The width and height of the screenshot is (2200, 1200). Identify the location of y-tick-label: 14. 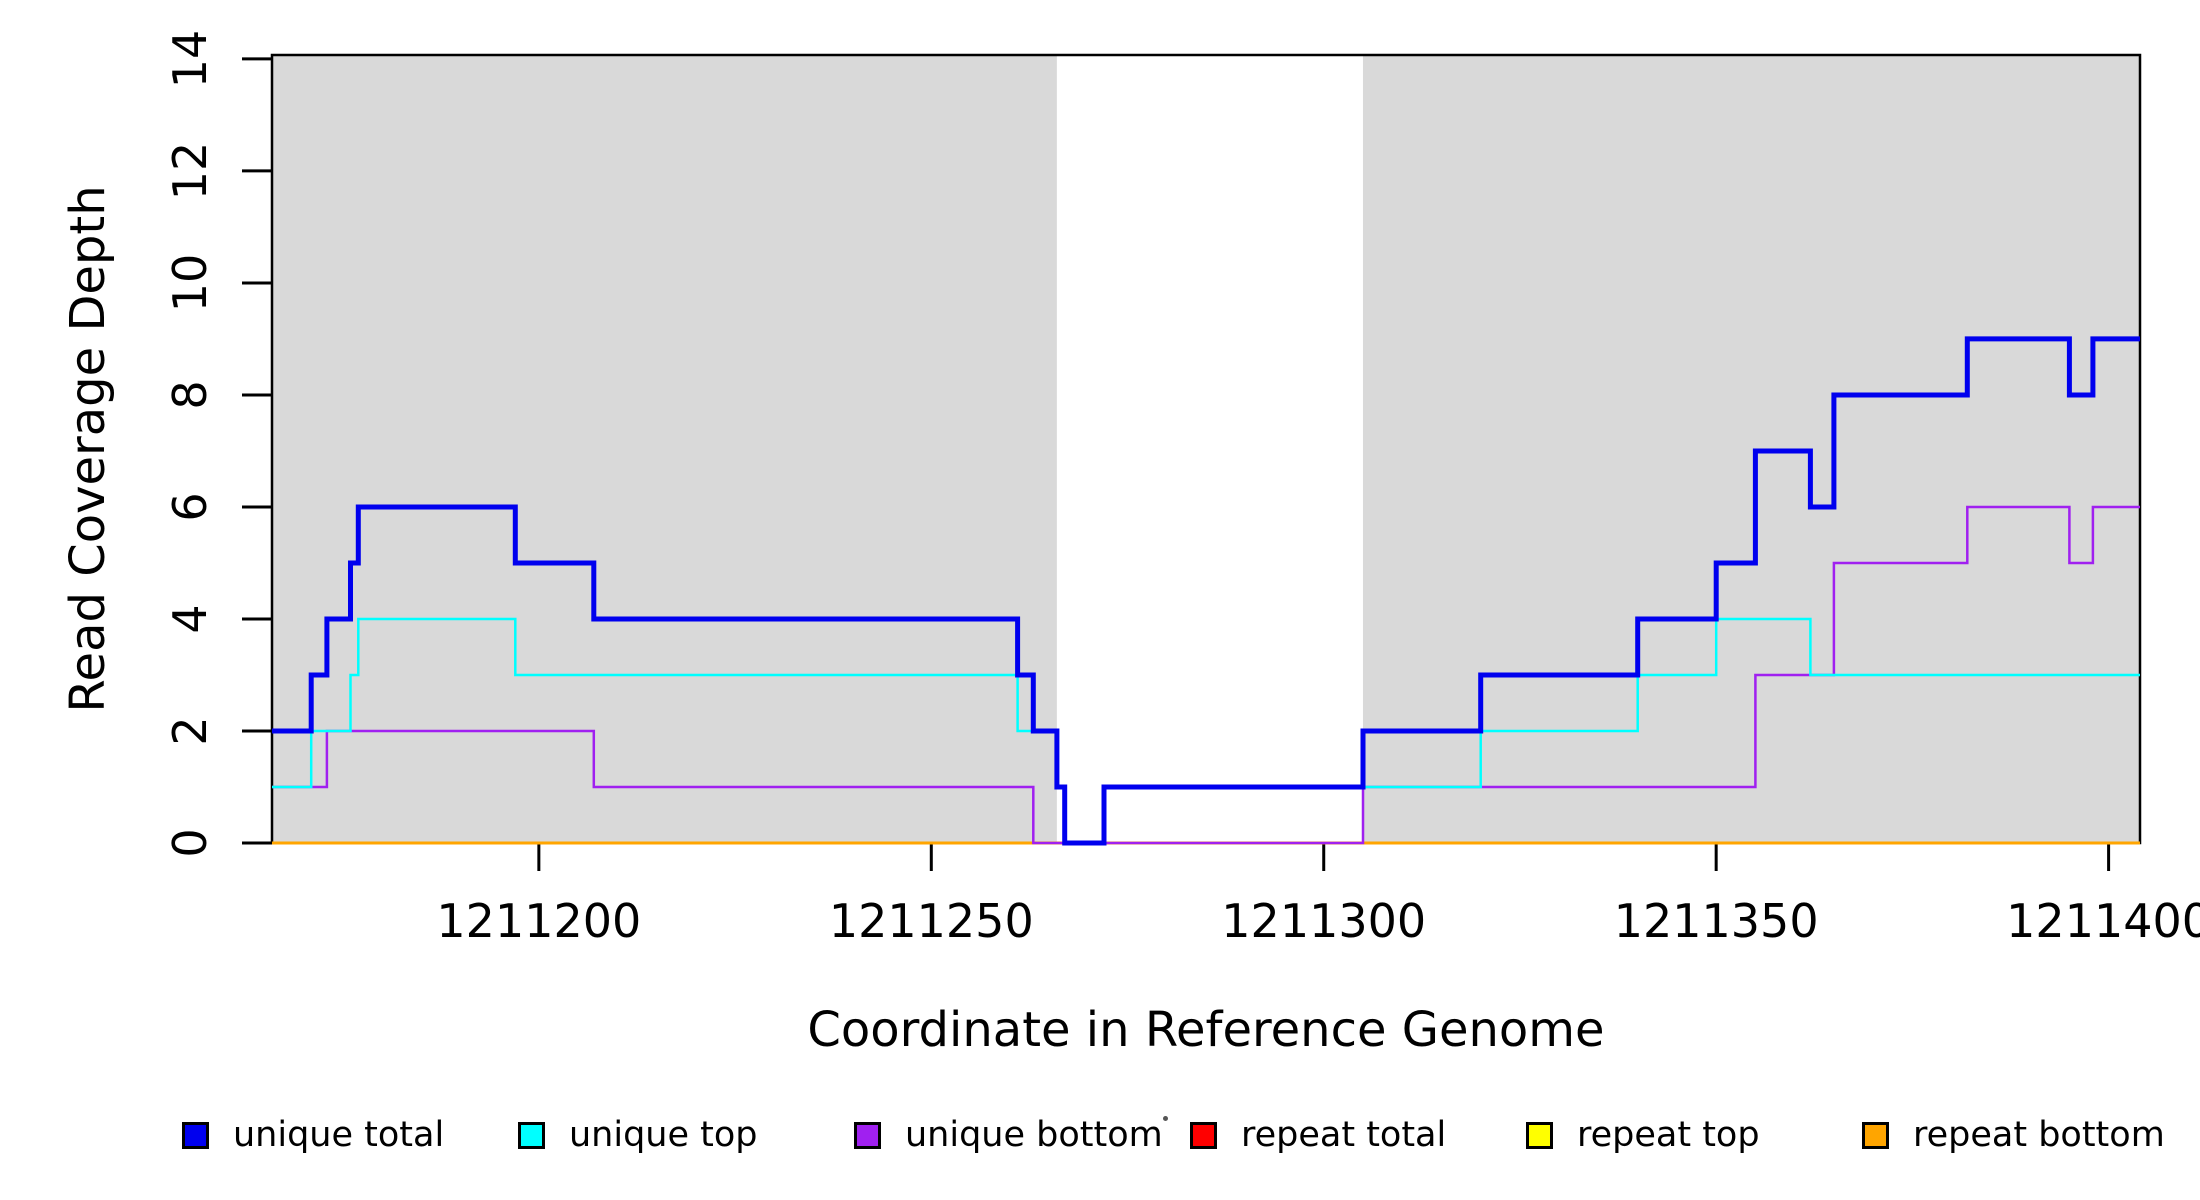
(190, 59).